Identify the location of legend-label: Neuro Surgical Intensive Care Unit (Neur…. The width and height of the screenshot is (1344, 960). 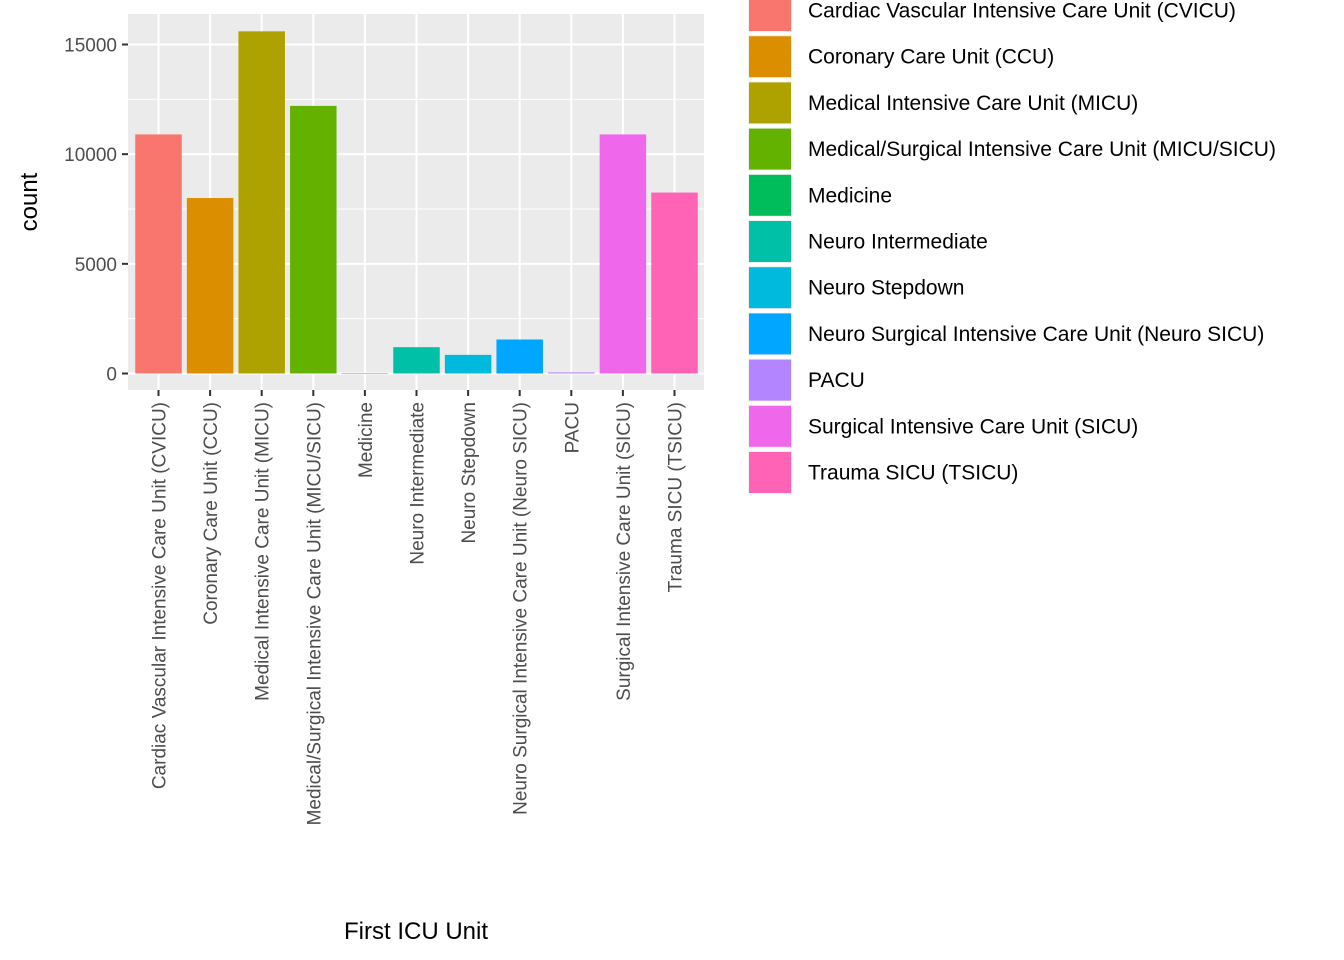
(1036, 334).